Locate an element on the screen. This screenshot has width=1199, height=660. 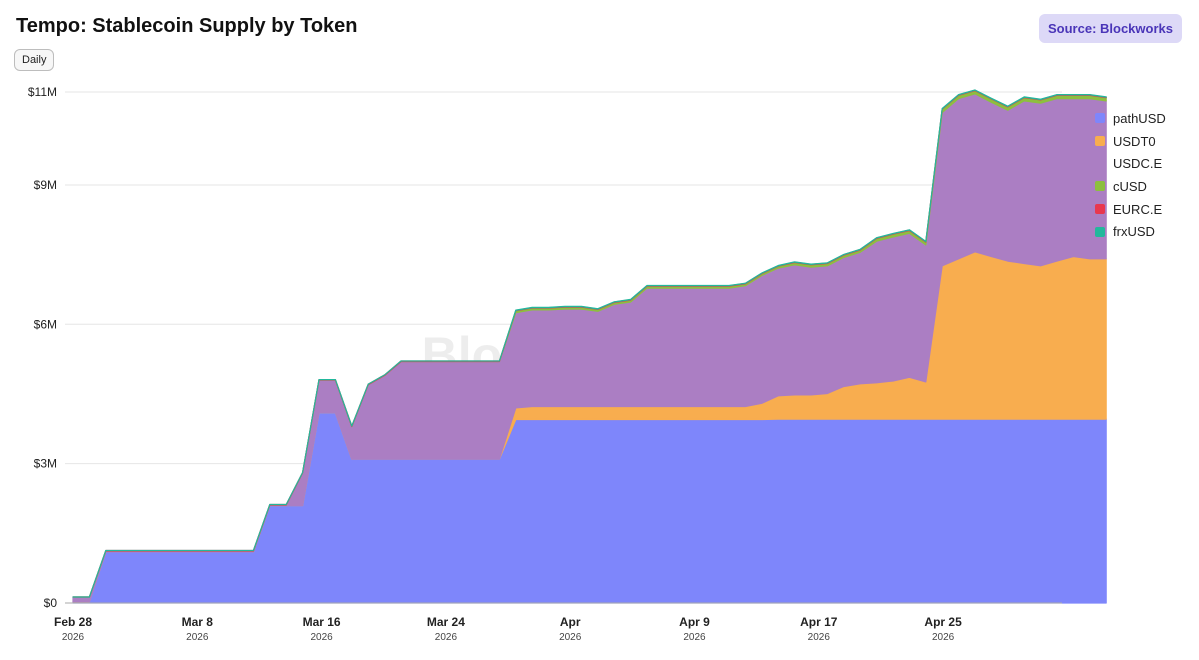
source-badge: Source: Blockworks is located at coordinates (1110, 28).